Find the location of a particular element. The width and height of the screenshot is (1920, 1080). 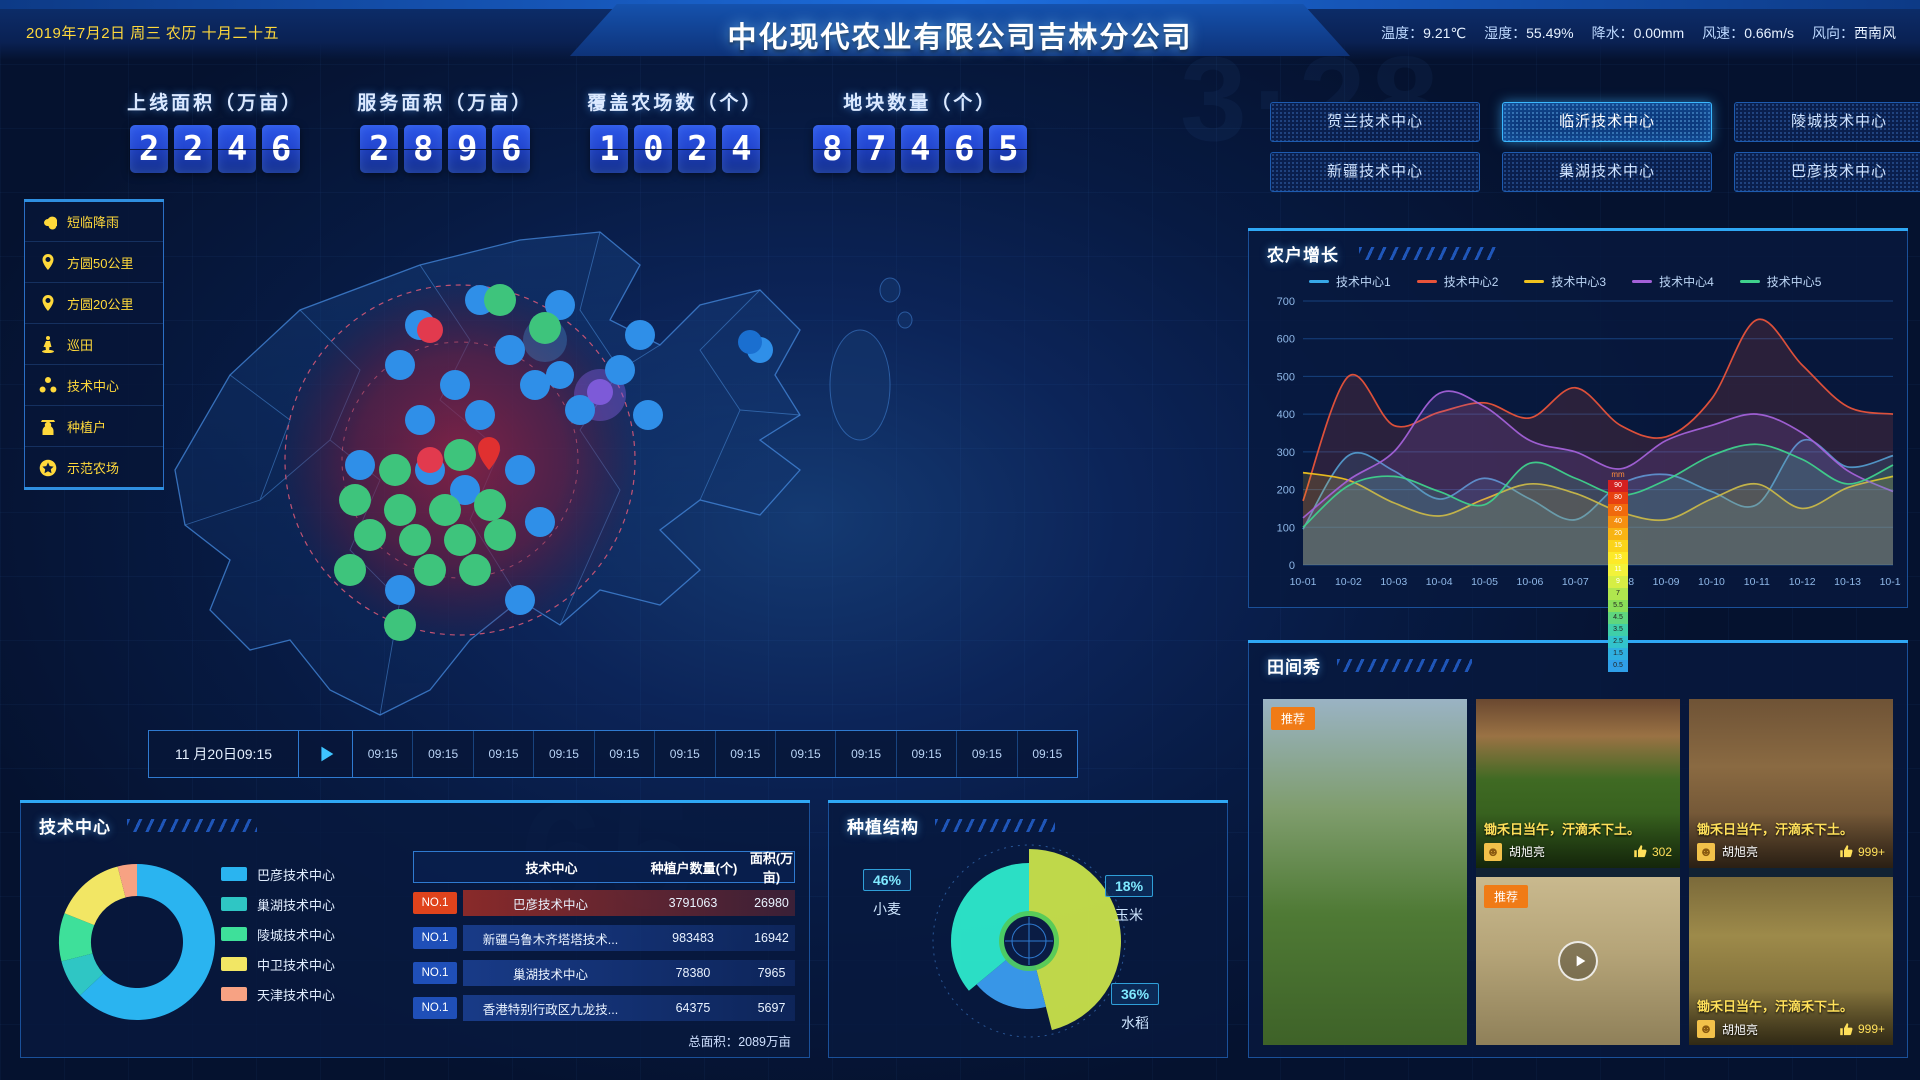

map-legend-panel: 短临降雨 方圆50公里 方圆20公里 巡田 技术中心 种植户 示范农场 is located at coordinates (94, 344).